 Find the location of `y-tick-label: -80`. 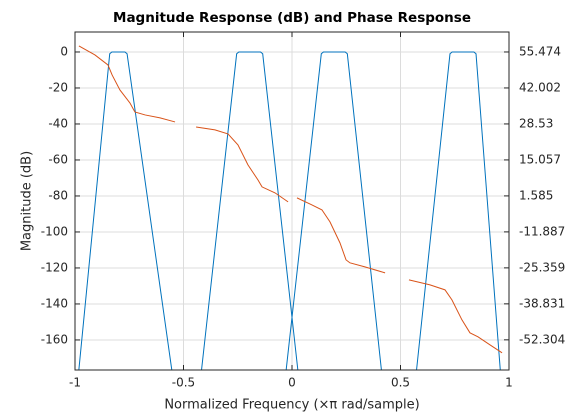

y-tick-label: -80 is located at coordinates (58, 195).